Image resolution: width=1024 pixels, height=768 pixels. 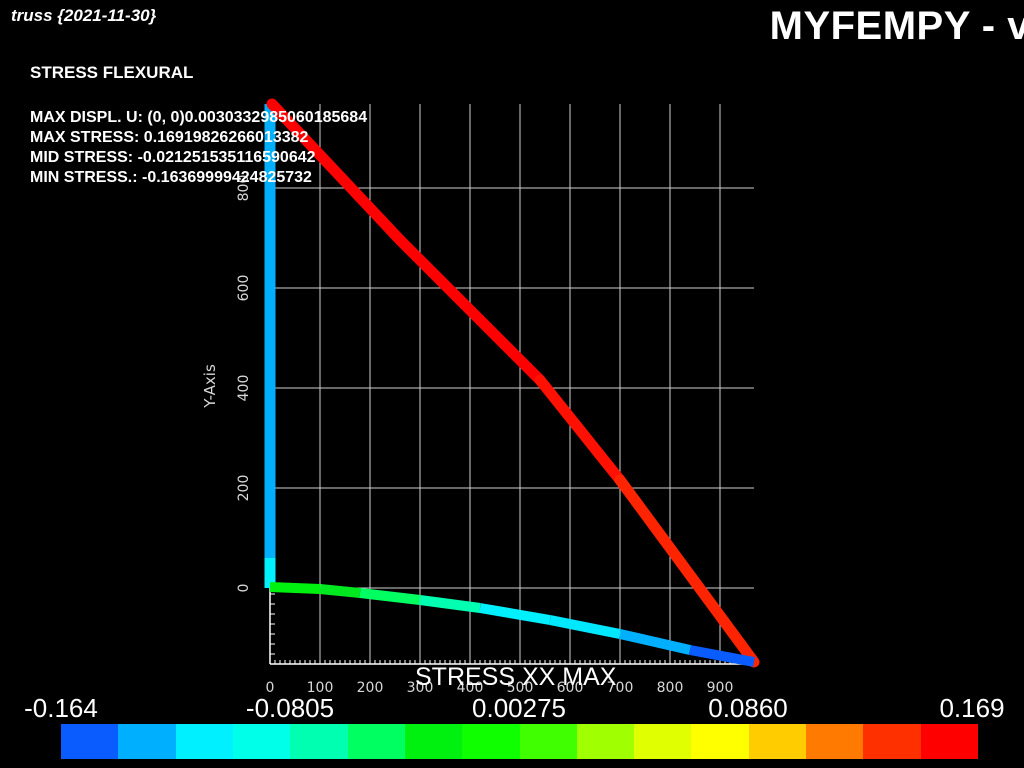 What do you see at coordinates (244, 288) in the screenshot?
I see `y-tick-label: 600` at bounding box center [244, 288].